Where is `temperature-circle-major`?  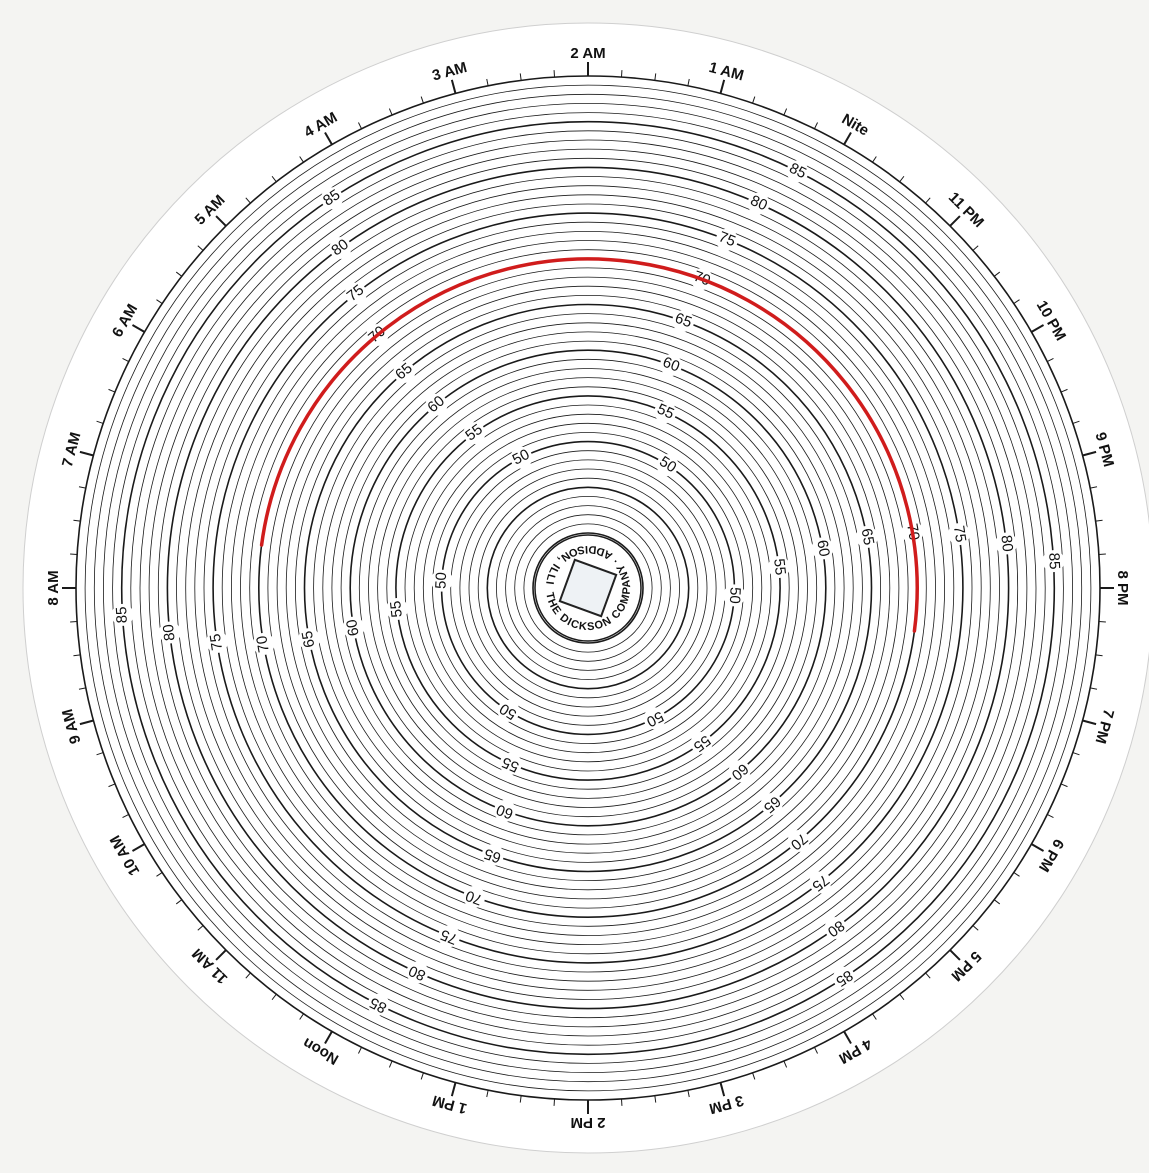 temperature-circle-major is located at coordinates (588, 588).